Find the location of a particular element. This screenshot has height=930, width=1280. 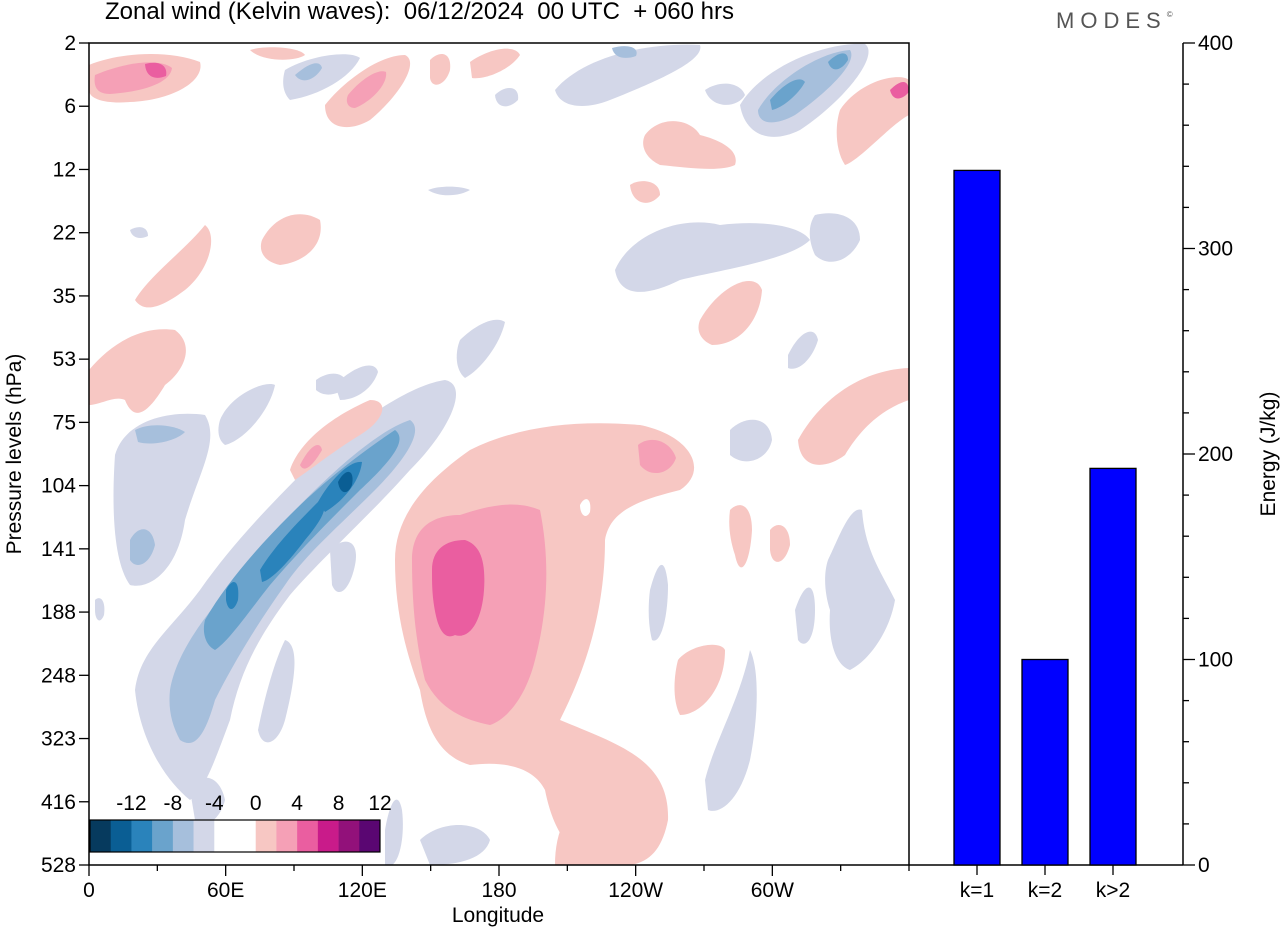

bar-y-tick-label: 100 is located at coordinates (1215, 660).